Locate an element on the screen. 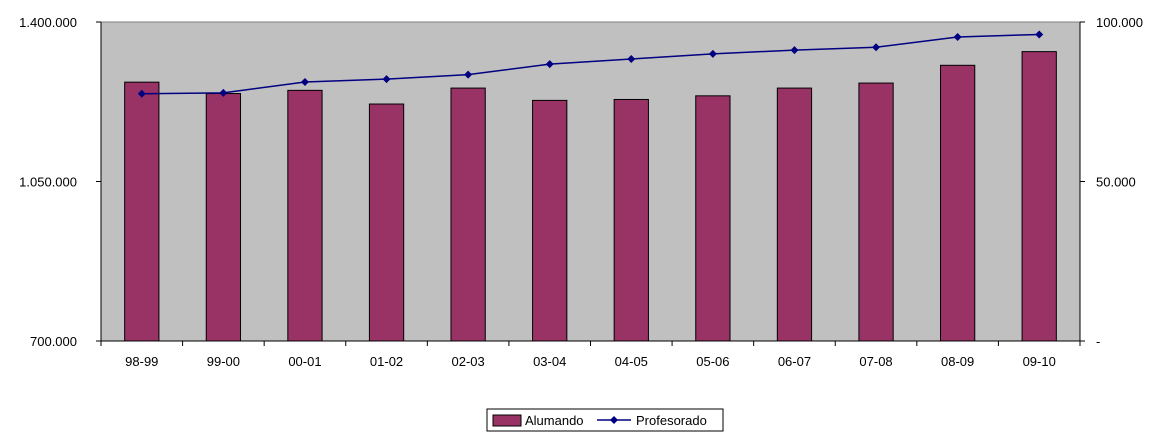 This screenshot has height=439, width=1149. y-right-tick-label: - is located at coordinates (1098, 341).